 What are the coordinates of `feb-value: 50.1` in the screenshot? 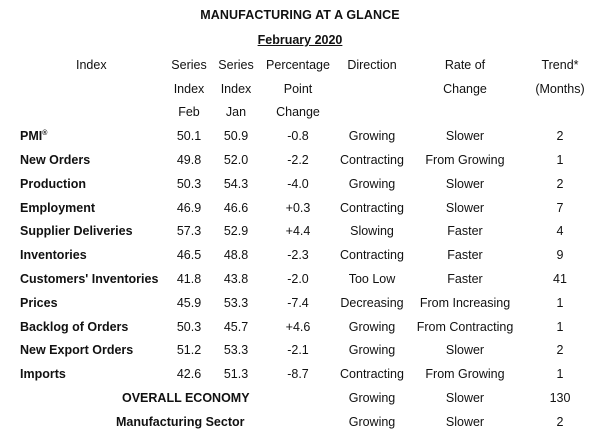 It's located at (189, 136).